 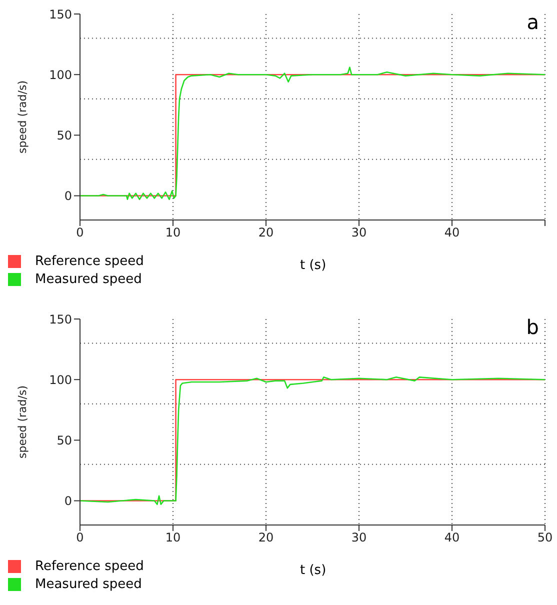 I want to click on x-tick-label: 50, so click(x=545, y=537).